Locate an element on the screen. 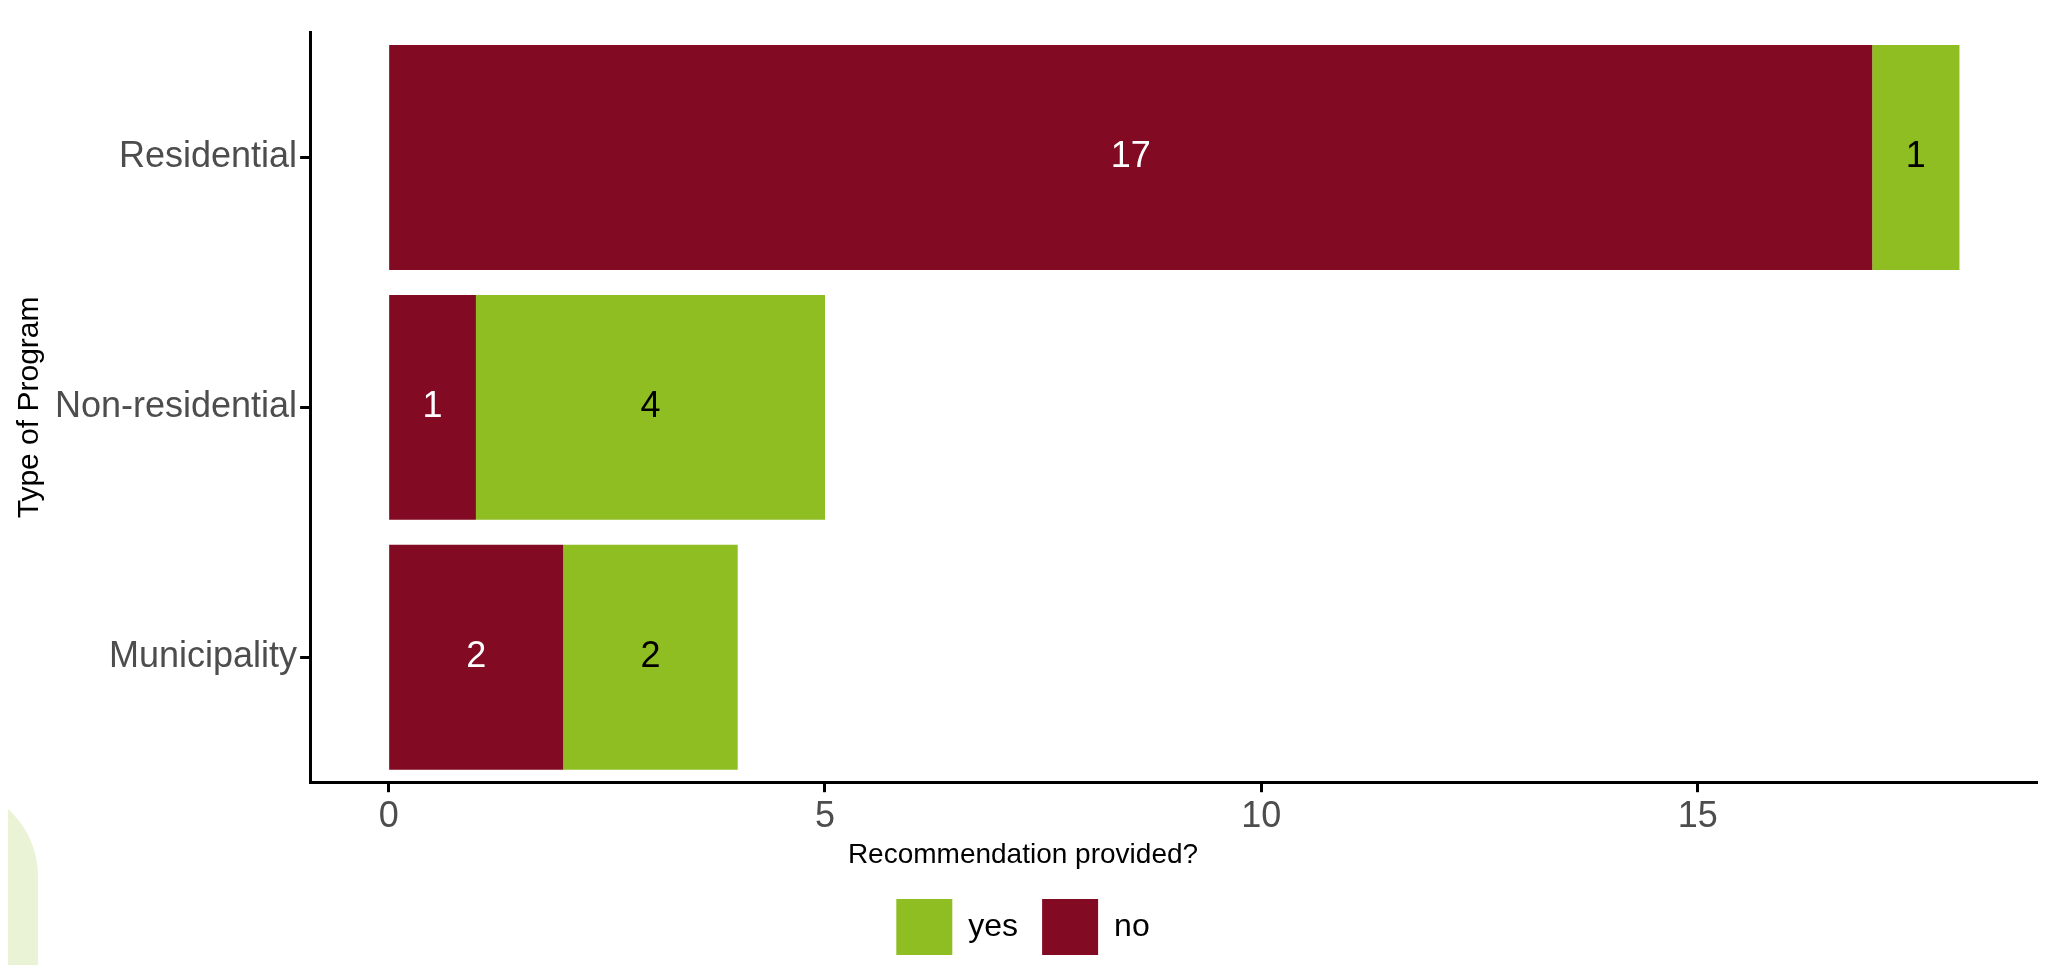  x-tick-label: 5 is located at coordinates (825, 814).